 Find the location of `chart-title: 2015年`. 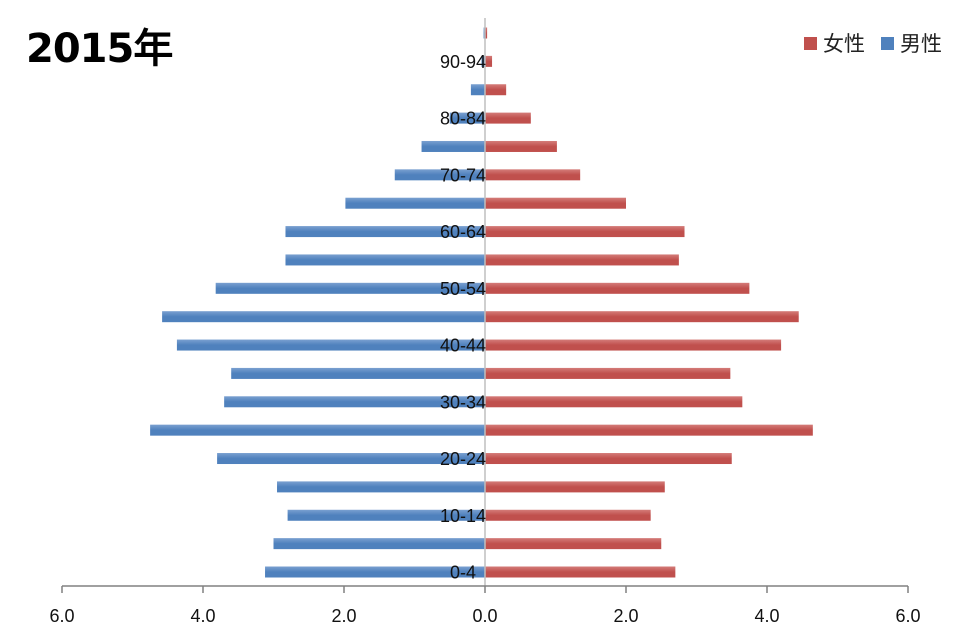

chart-title: 2015年 is located at coordinates (99, 49).